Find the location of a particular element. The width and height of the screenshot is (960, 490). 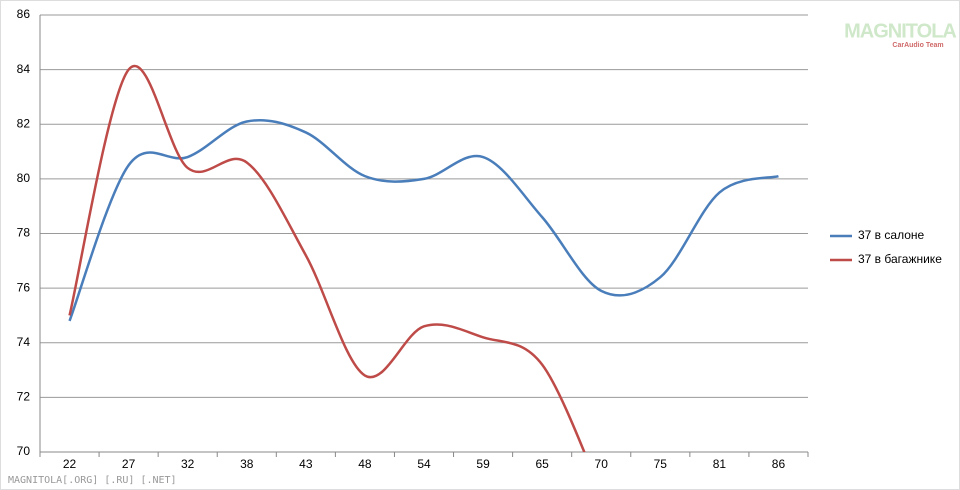

y-tick-label: 76 is located at coordinates (24, 287).